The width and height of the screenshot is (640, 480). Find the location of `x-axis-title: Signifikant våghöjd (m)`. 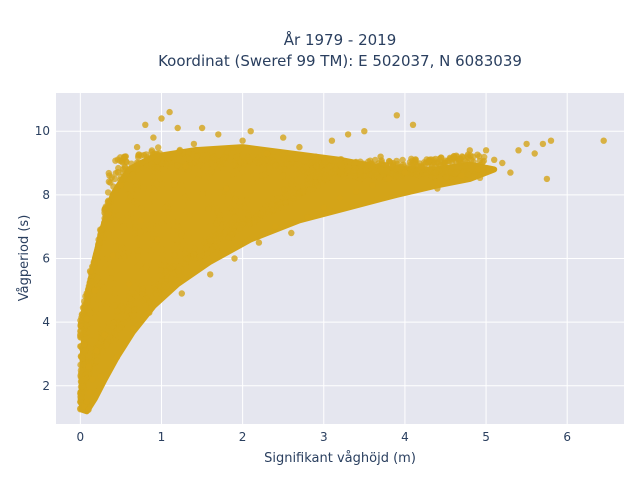

x-axis-title: Signifikant våghöjd (m) is located at coordinates (340, 458).